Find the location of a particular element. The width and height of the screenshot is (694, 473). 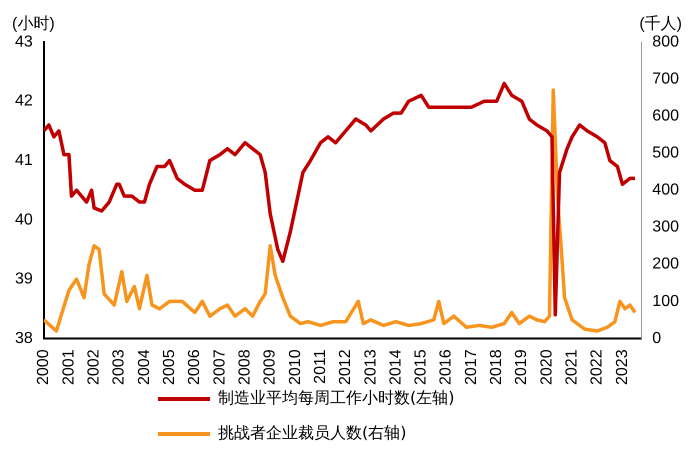

x-tick-label: 2018 is located at coordinates (497, 367).